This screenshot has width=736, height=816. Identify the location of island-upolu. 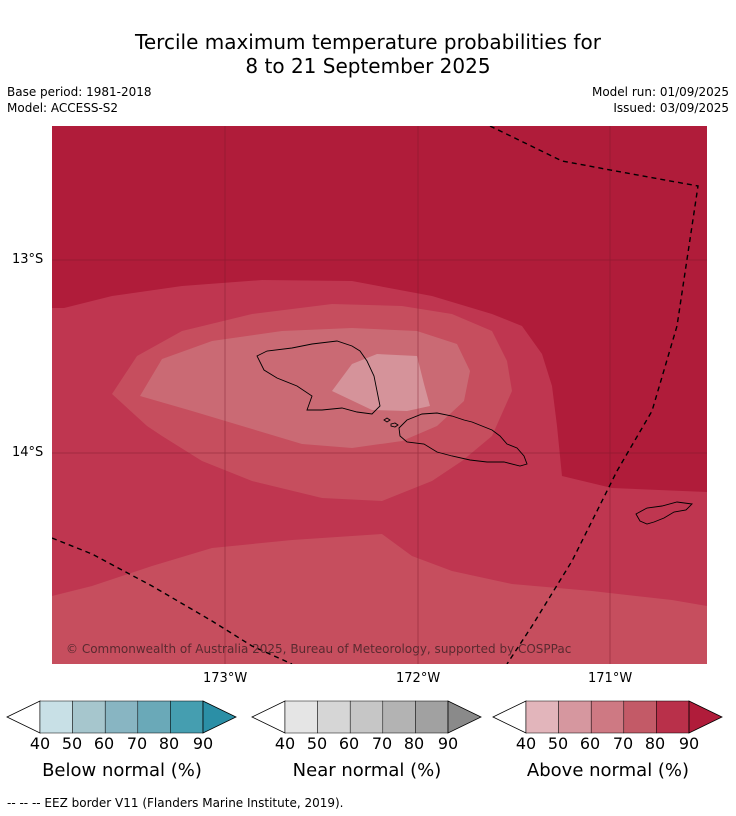
(463, 439).